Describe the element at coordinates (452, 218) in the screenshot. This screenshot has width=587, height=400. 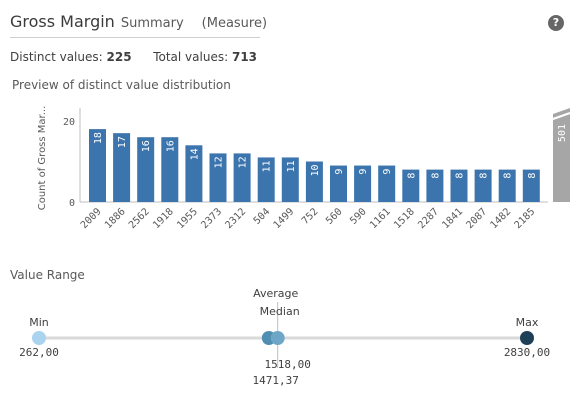
I see `x-tick-label: 1841` at that location.